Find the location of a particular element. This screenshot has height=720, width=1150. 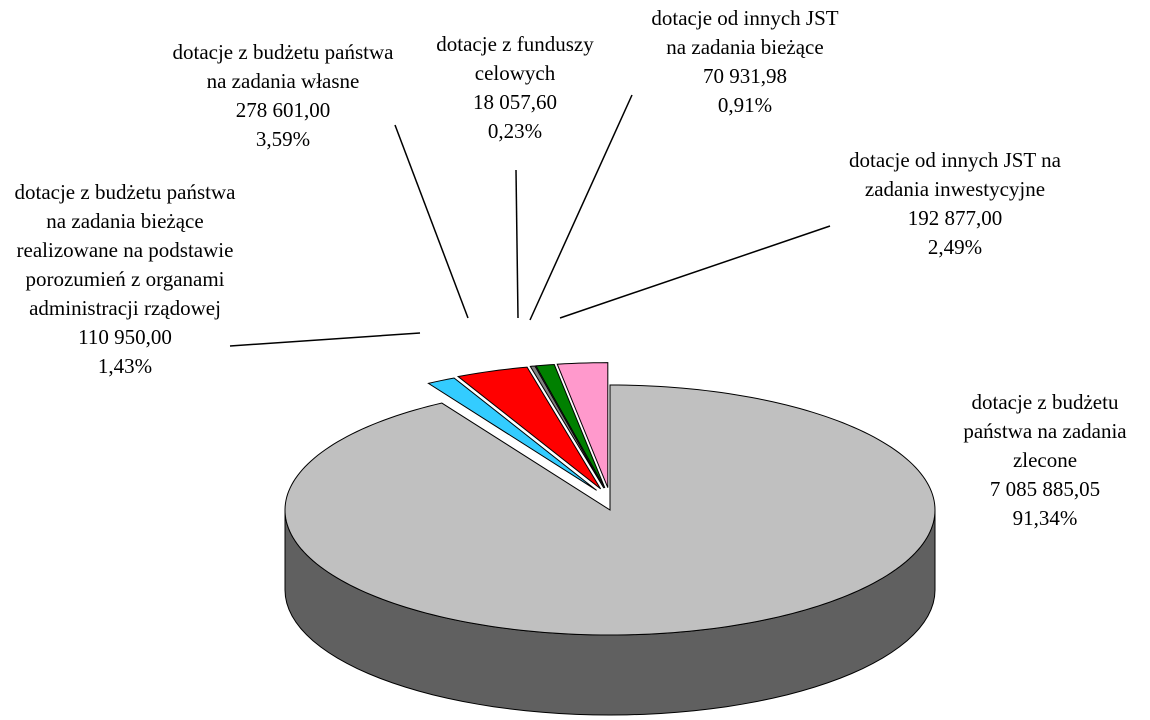

value-label: 7 085 885,05 is located at coordinates (1045, 489).